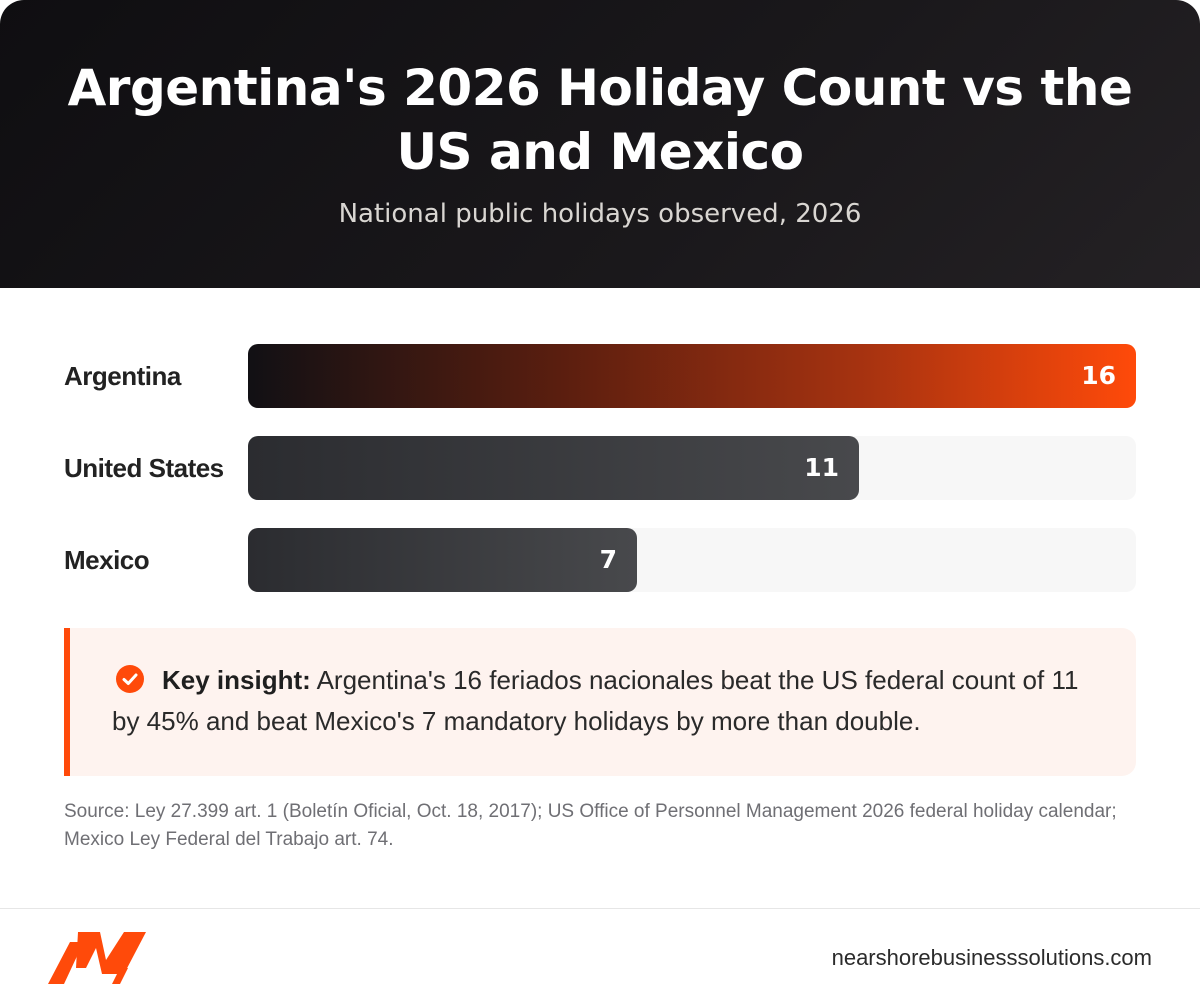 The height and width of the screenshot is (1006, 1200). What do you see at coordinates (122, 376) in the screenshot?
I see `category-label: Argentina` at bounding box center [122, 376].